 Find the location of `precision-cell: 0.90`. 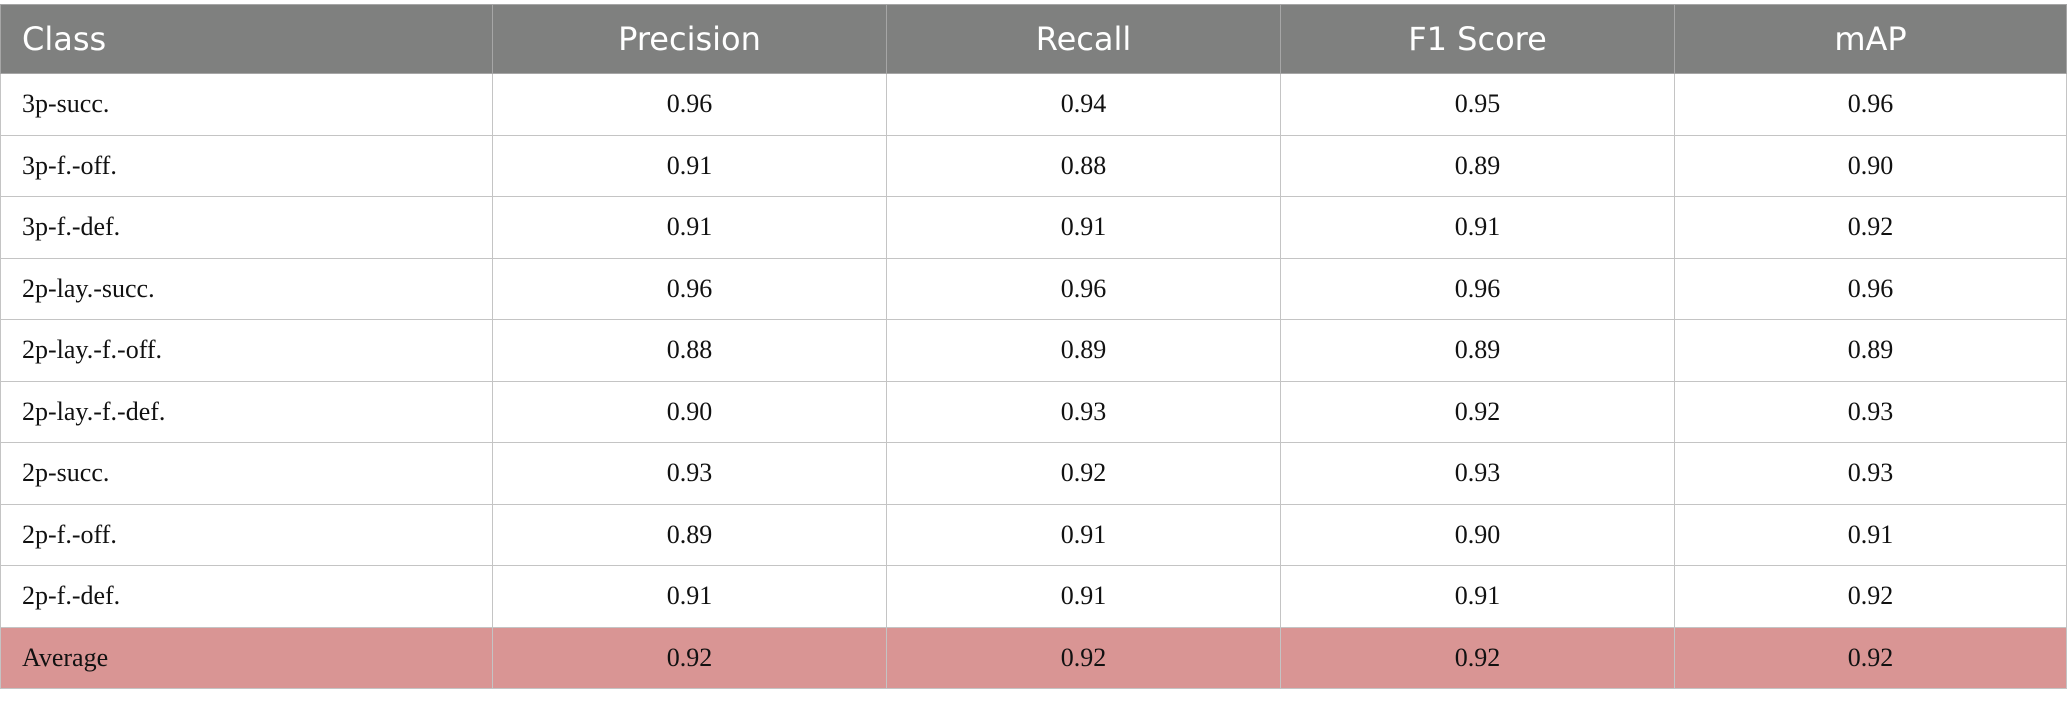

precision-cell: 0.90 is located at coordinates (689, 411).